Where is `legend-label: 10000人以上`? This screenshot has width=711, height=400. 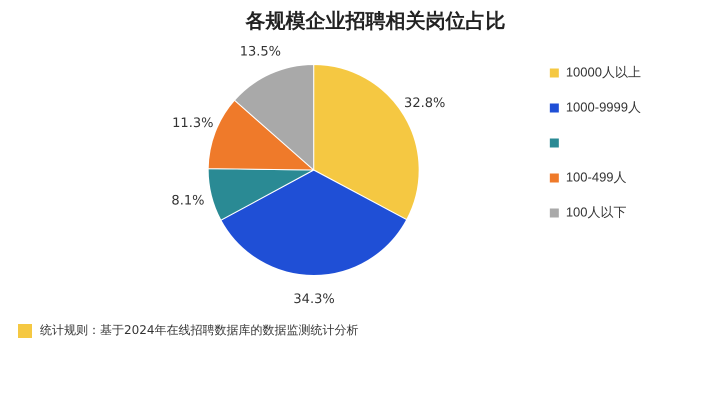 legend-label: 10000人以上 is located at coordinates (603, 72).